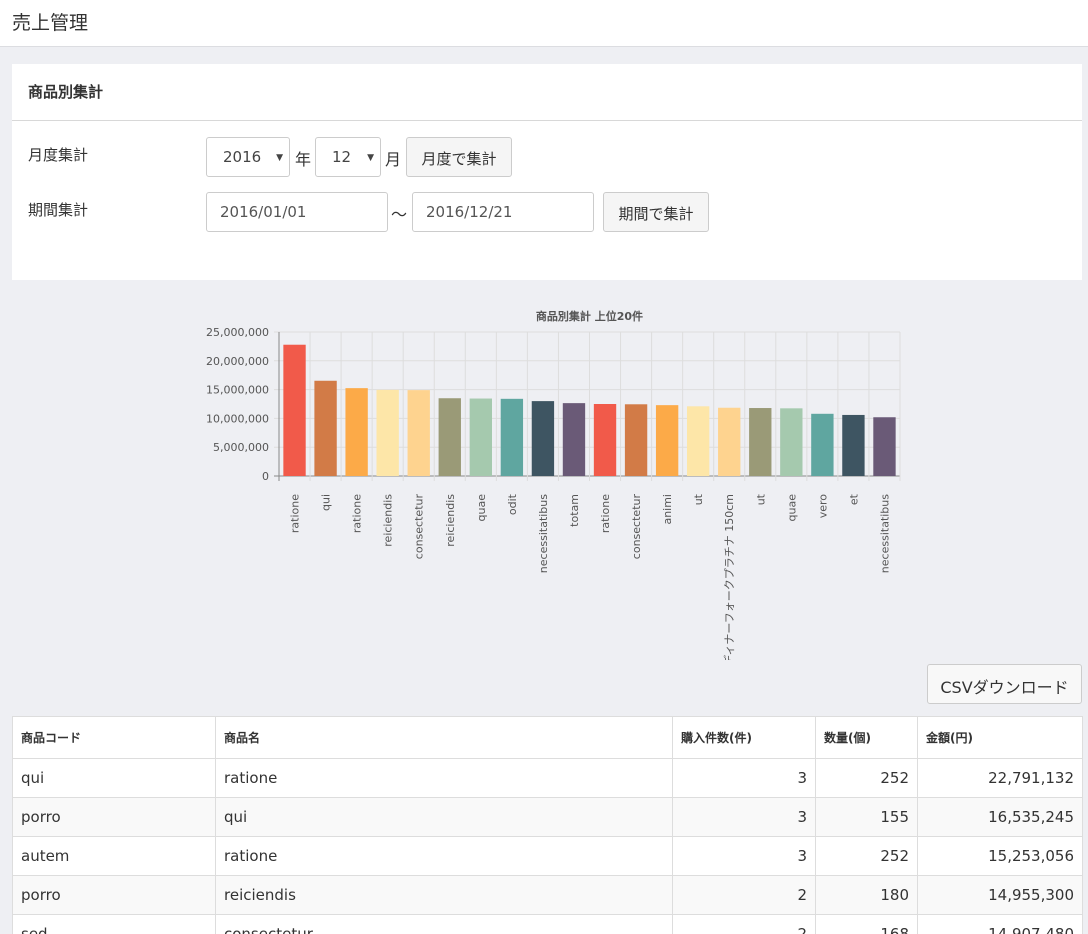 The width and height of the screenshot is (1088, 934). Describe the element at coordinates (503, 212) in the screenshot. I see `period-to-input: 2016/12/21` at that location.